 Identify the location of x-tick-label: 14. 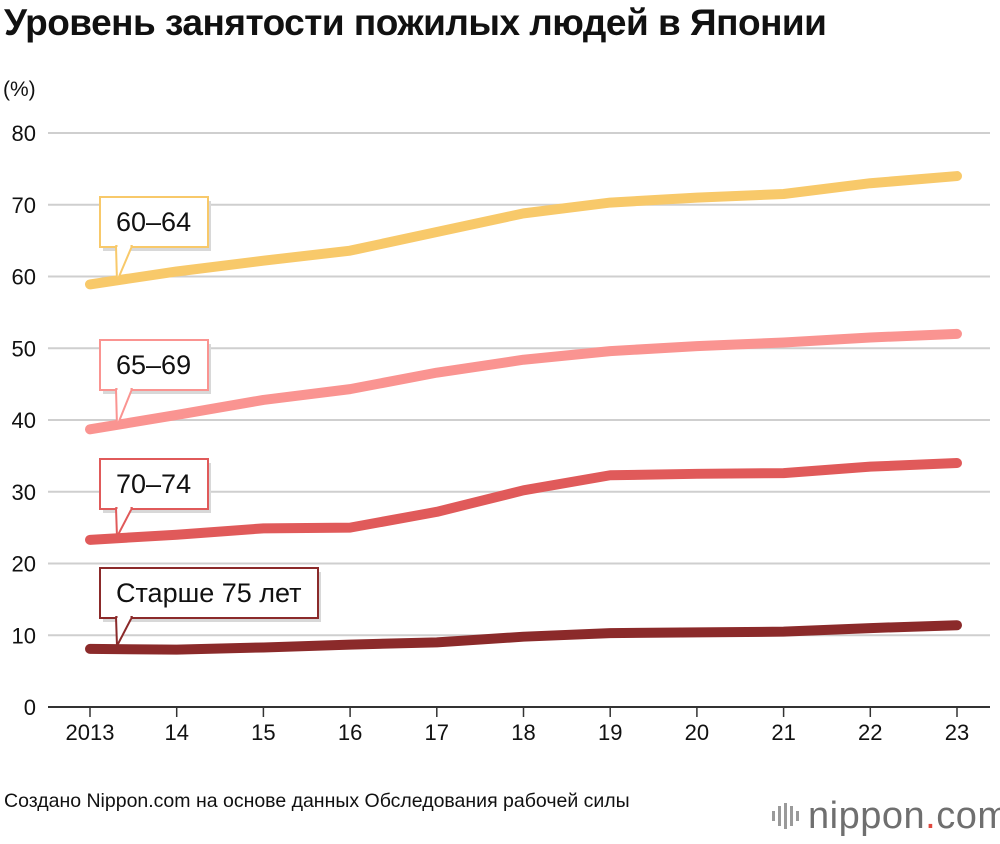
(176, 732).